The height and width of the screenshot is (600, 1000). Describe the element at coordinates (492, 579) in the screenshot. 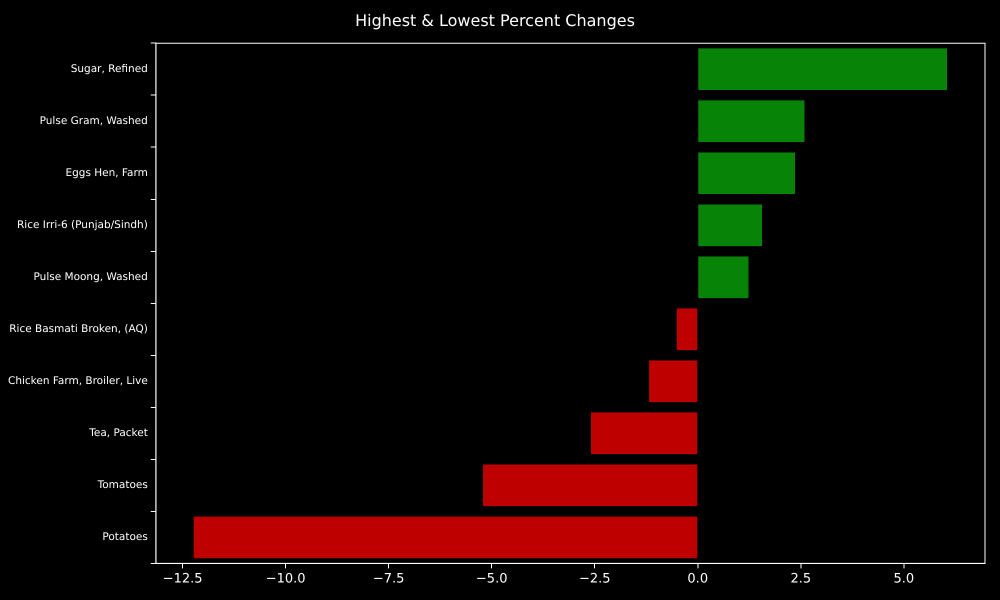

I see `x-tick-label: −5.0` at that location.